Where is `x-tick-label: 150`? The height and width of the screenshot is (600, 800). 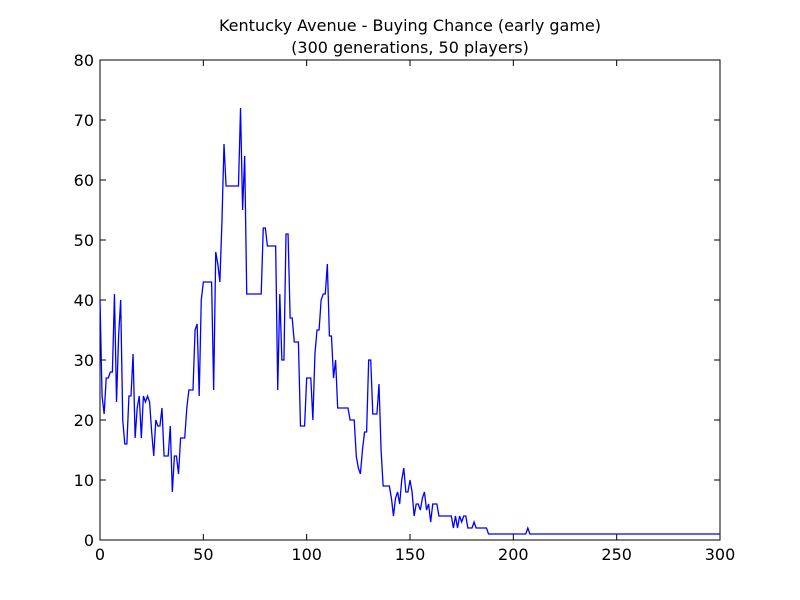 x-tick-label: 150 is located at coordinates (410, 554).